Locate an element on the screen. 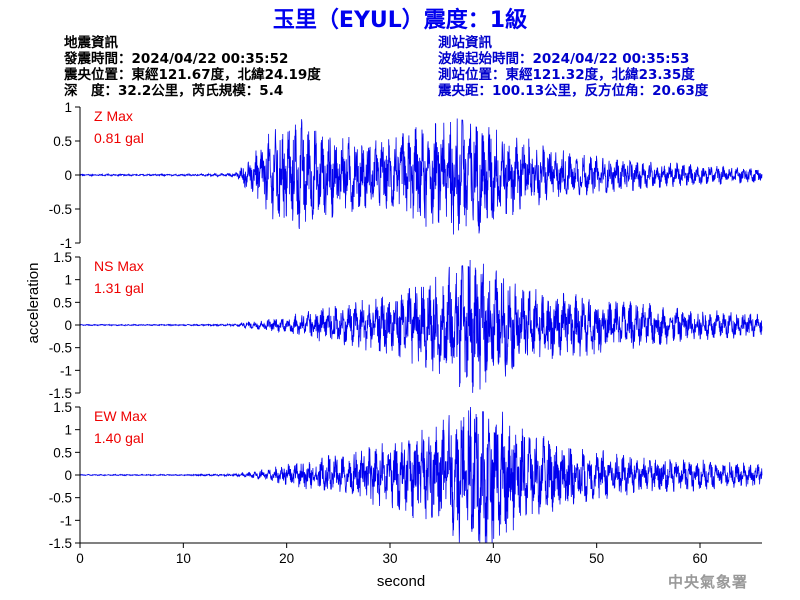 This screenshot has width=800, height=600. max-value-ew: 1.40 gal is located at coordinates (119, 438).